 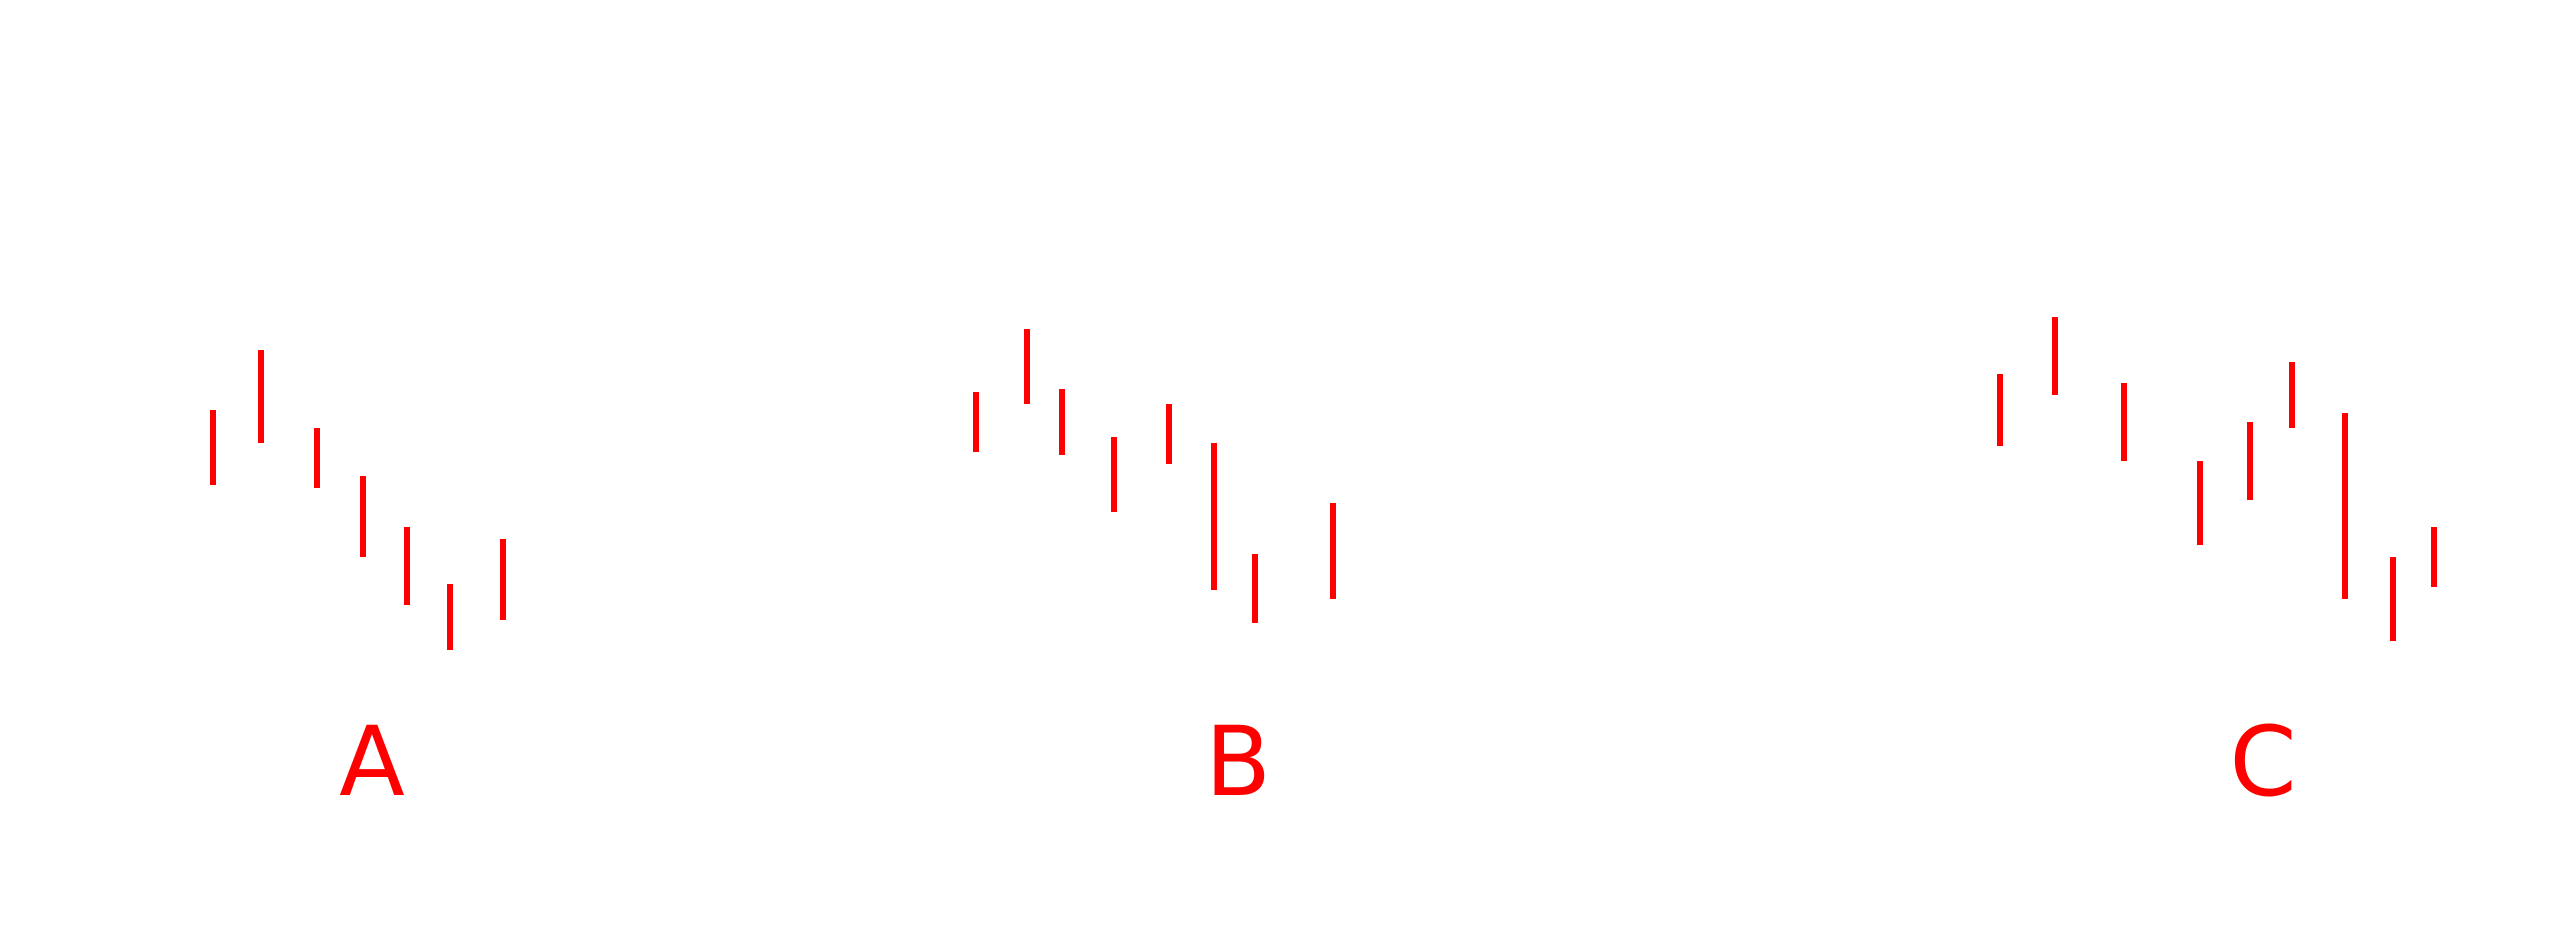 I want to click on panel-b-bars, so click(x=1154, y=476).